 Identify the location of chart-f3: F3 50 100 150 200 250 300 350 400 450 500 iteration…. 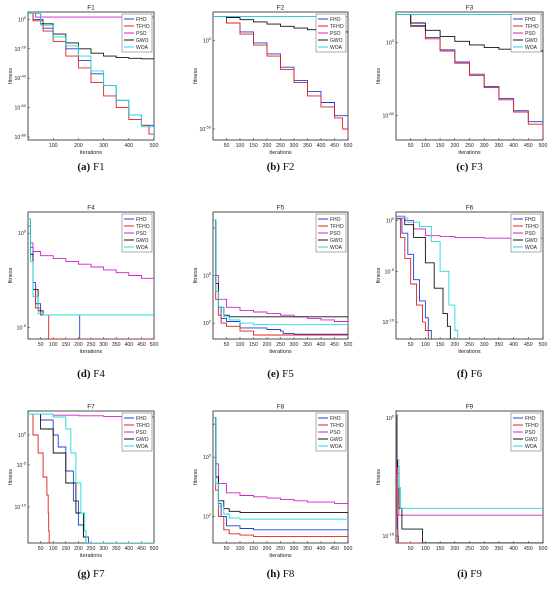
(461, 89).